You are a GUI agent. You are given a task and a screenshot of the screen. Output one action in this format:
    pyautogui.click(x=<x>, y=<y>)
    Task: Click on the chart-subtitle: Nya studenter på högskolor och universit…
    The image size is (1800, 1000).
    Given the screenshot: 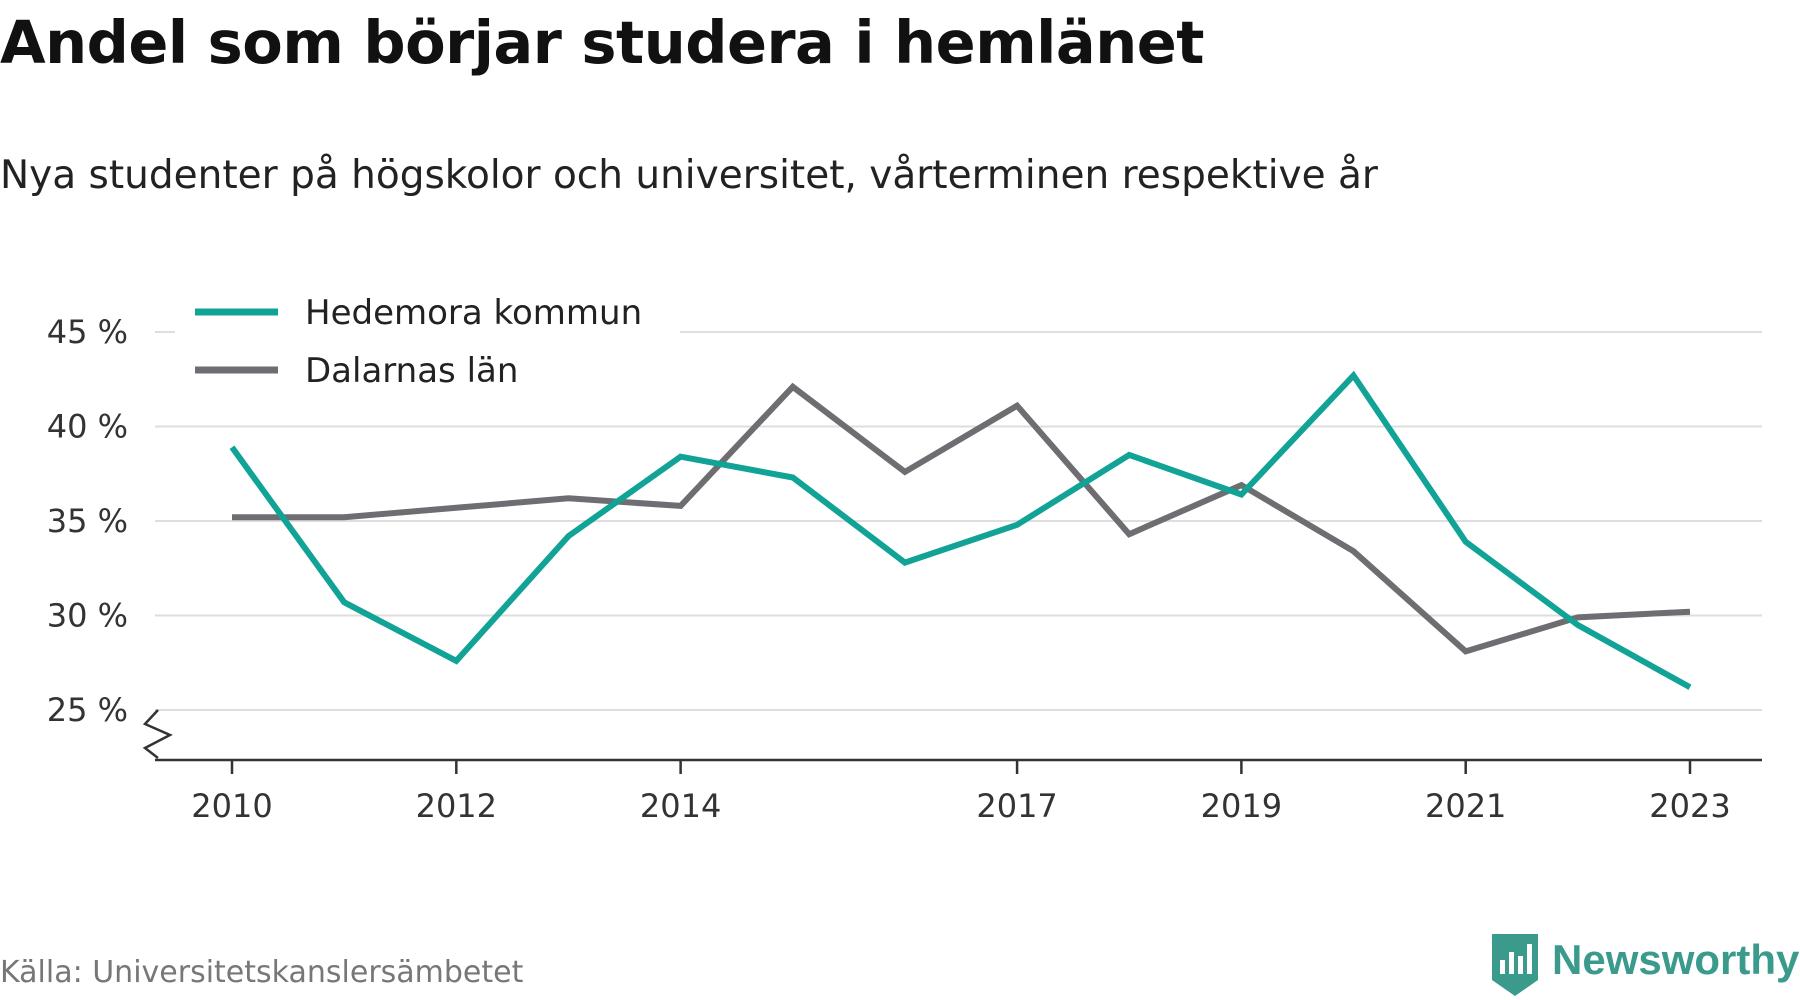 What is the action you would take?
    pyautogui.click(x=689, y=175)
    